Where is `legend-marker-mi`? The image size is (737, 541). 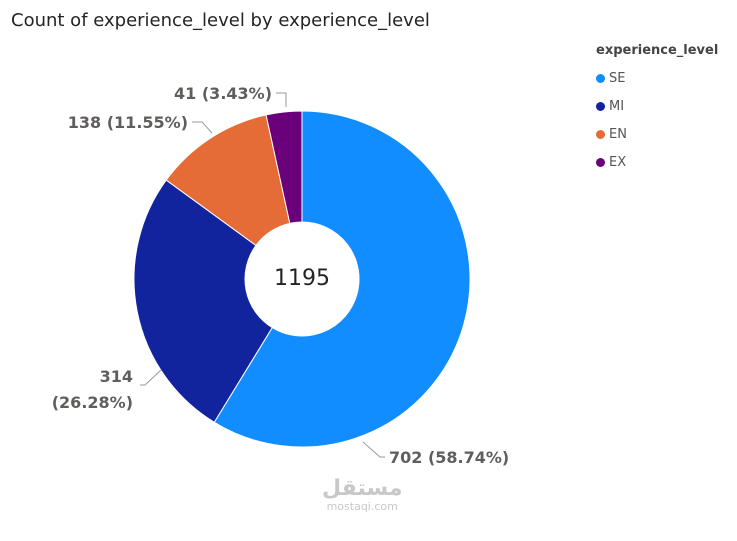 legend-marker-mi is located at coordinates (600, 106).